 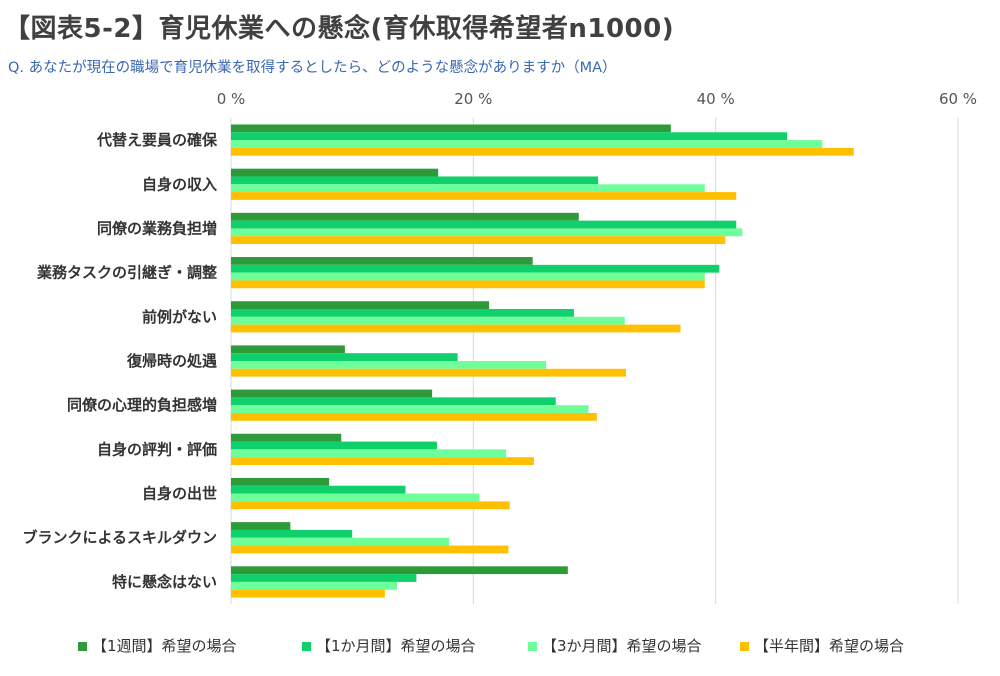 What do you see at coordinates (157, 228) in the screenshot?
I see `category-label: 同僚の業務負担増` at bounding box center [157, 228].